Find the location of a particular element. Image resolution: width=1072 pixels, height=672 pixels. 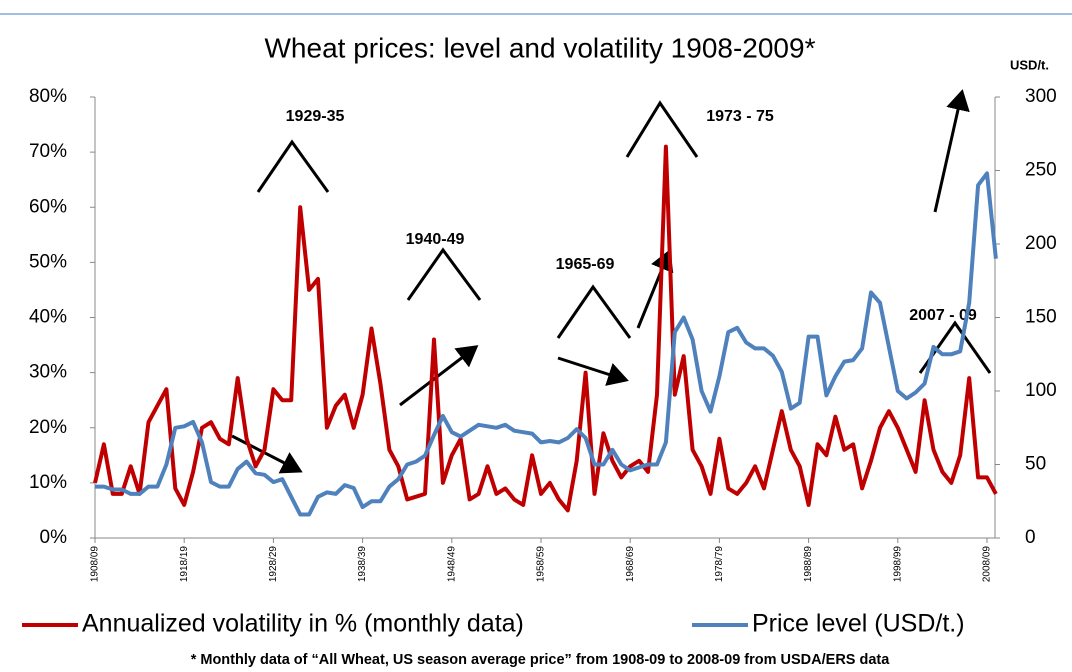

y2-tick-label: 150 is located at coordinates (1041, 317).